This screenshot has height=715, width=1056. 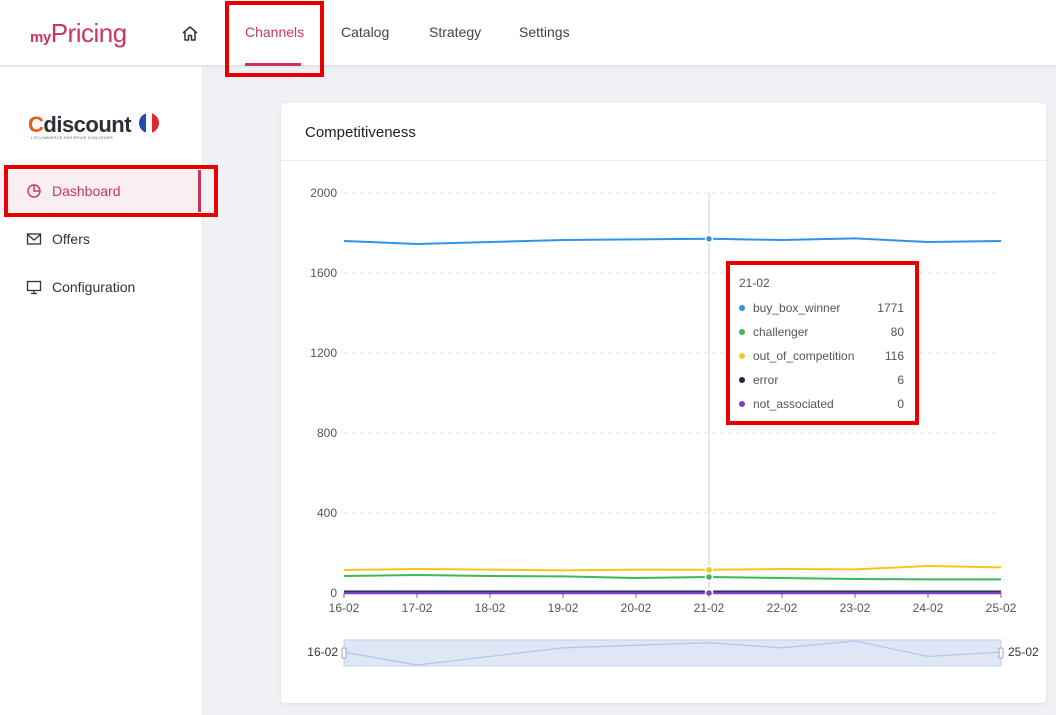 What do you see at coordinates (900, 380) in the screenshot?
I see `tooltip-series-value: 6` at bounding box center [900, 380].